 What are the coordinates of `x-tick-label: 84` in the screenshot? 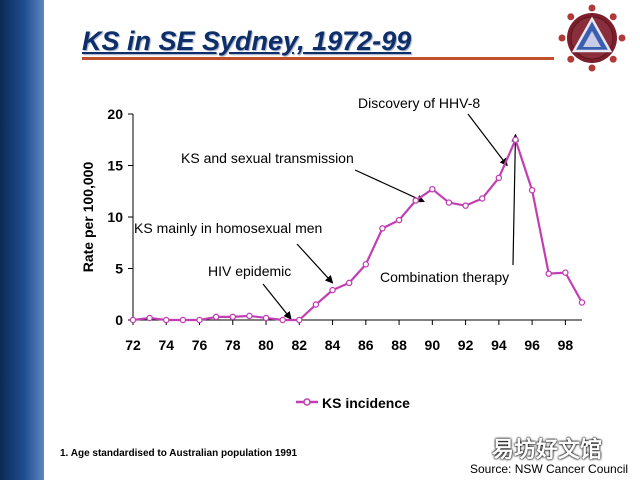 It's located at (333, 345).